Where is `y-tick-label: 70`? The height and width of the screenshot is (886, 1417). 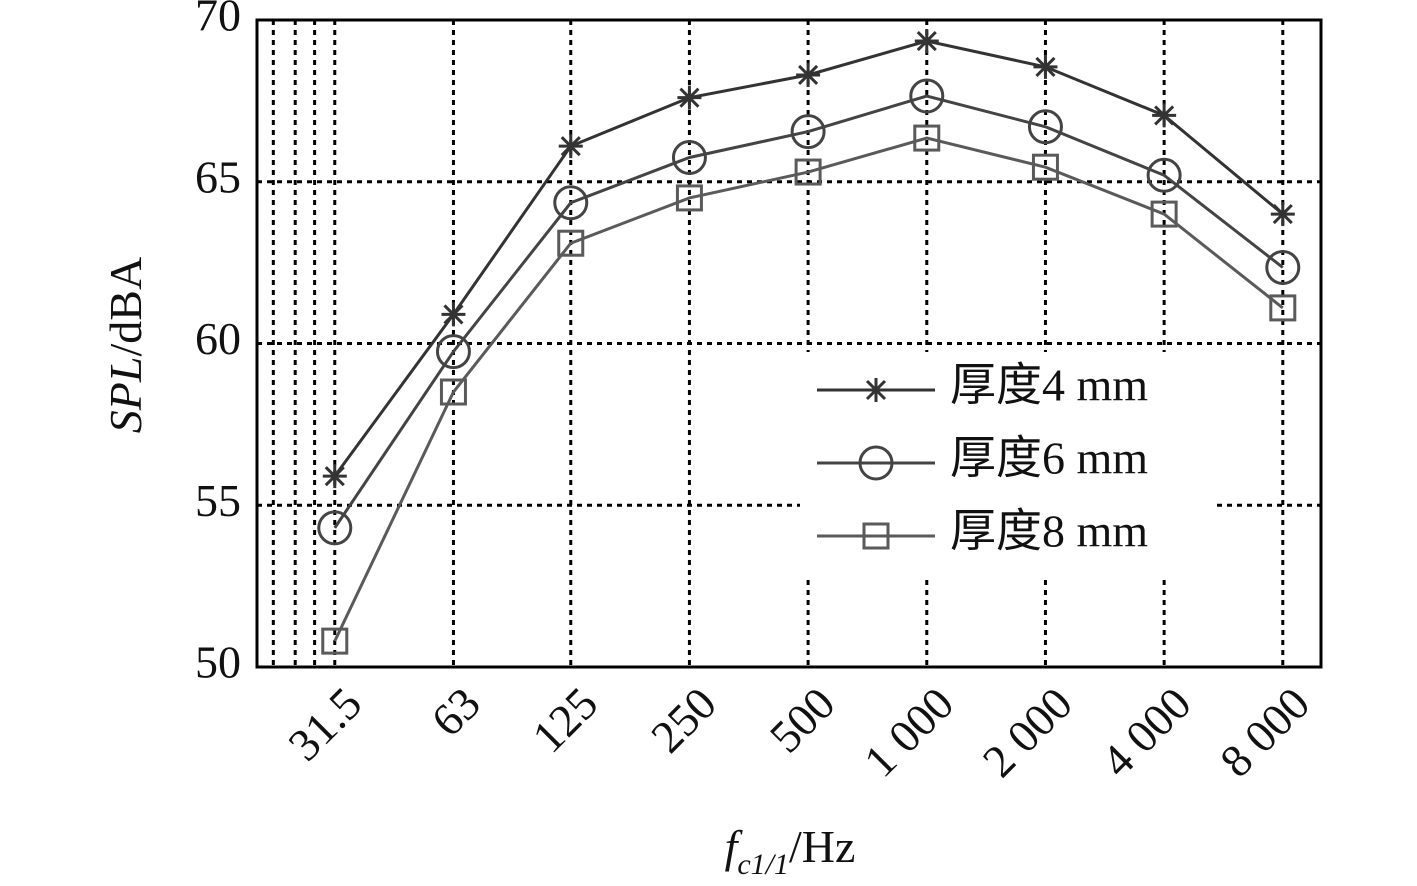
y-tick-label: 70 is located at coordinates (218, 20).